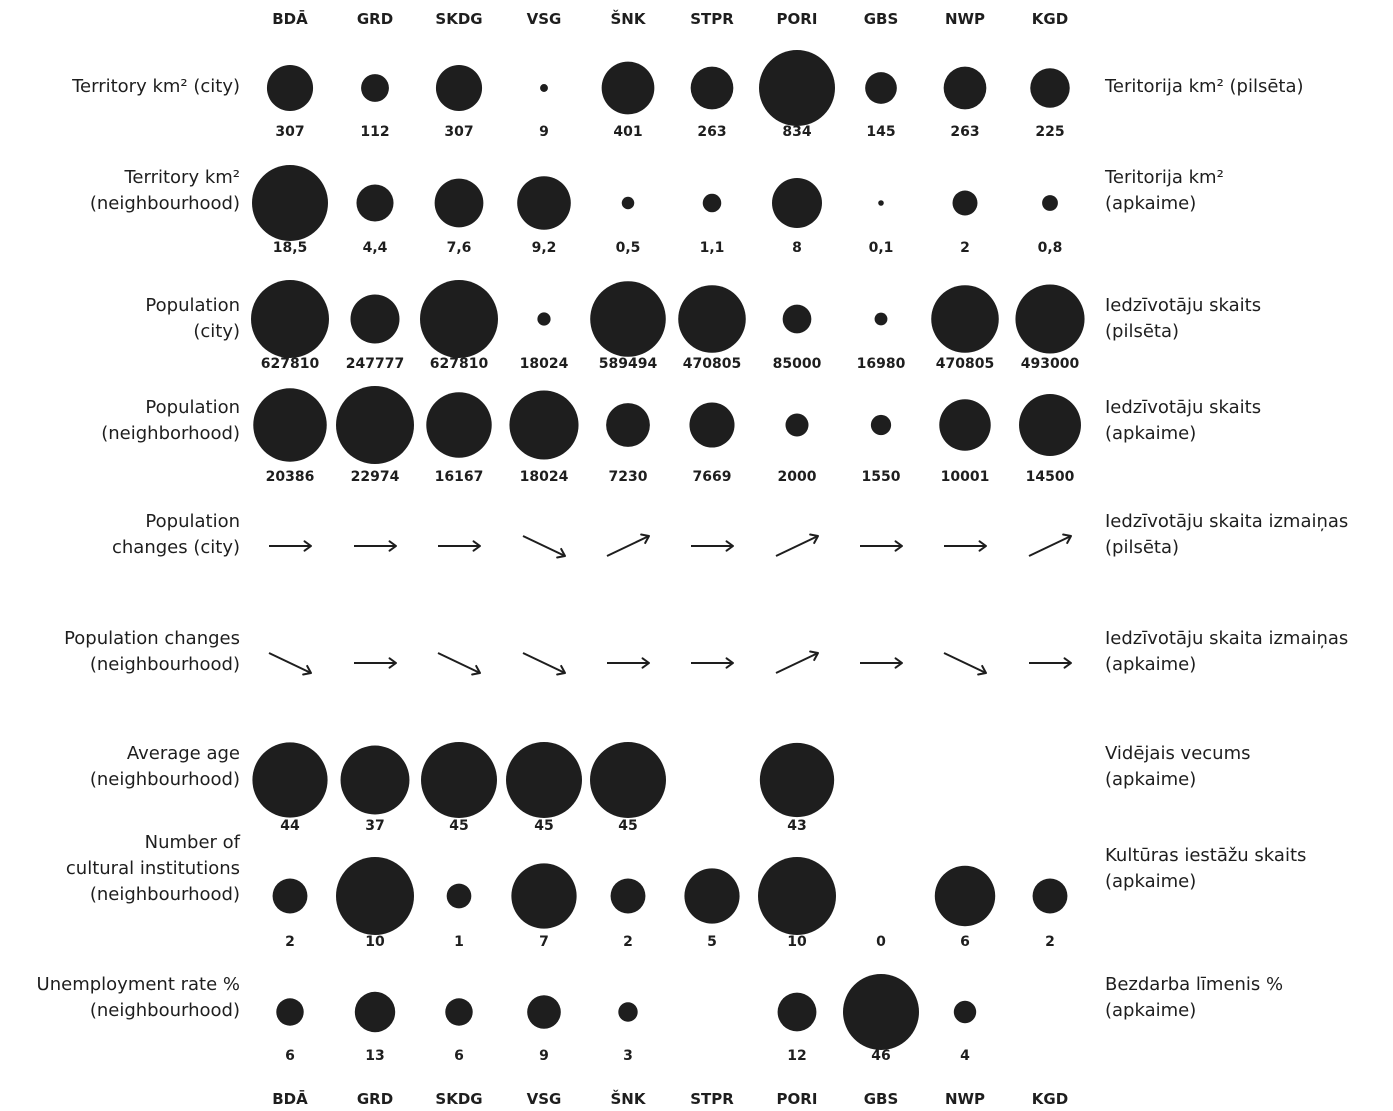  Describe the element at coordinates (375, 364) in the screenshot. I see `value-label-grd: 247777` at that location.